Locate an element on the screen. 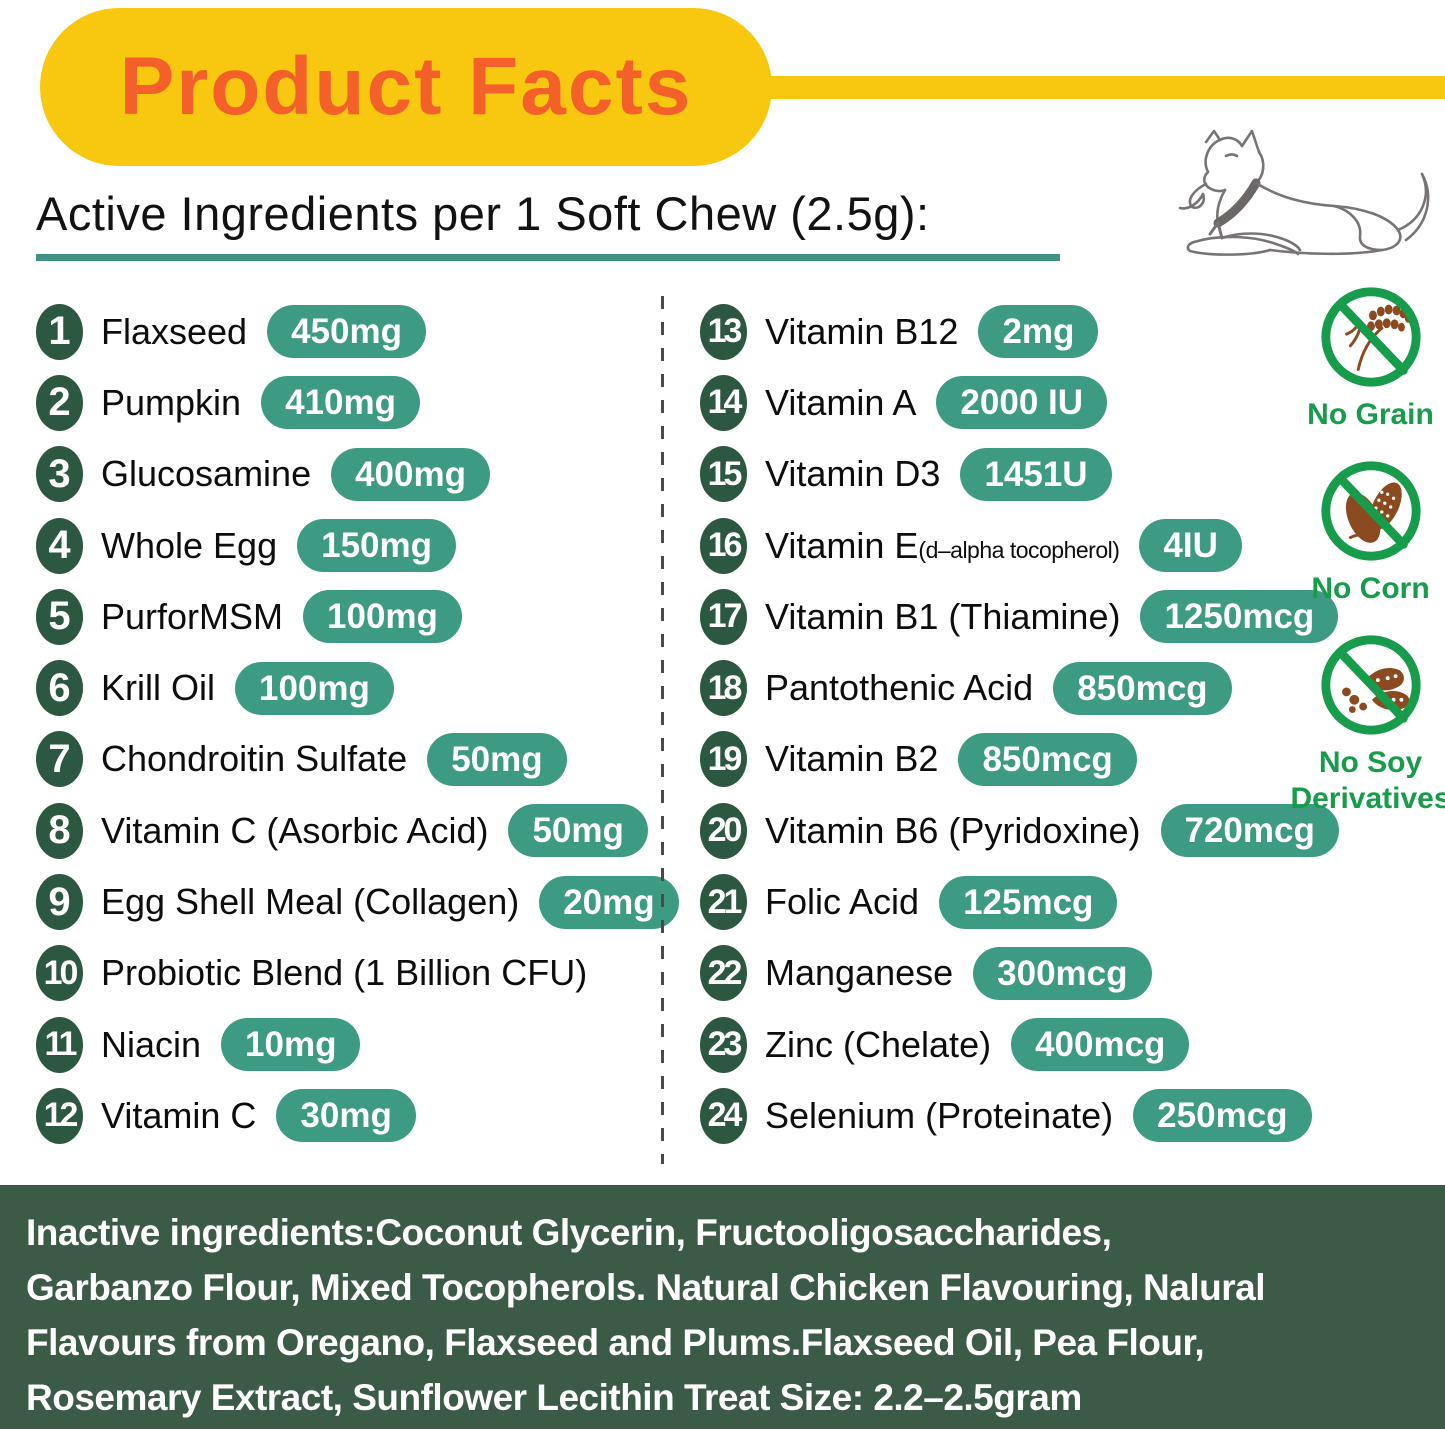 This screenshot has width=1445, height=1429. ingredient-number-badge: 14 is located at coordinates (723, 402).